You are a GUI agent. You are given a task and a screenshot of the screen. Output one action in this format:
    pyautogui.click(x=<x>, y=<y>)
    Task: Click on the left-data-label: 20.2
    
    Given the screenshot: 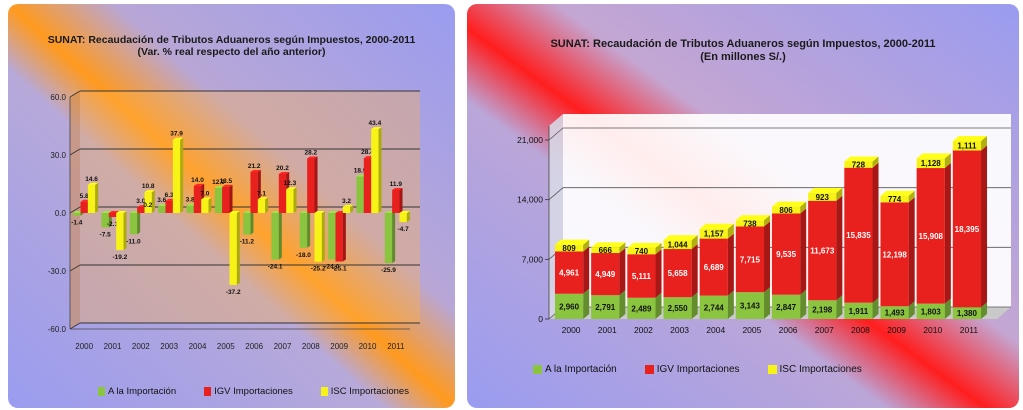 What is the action you would take?
    pyautogui.click(x=282, y=168)
    